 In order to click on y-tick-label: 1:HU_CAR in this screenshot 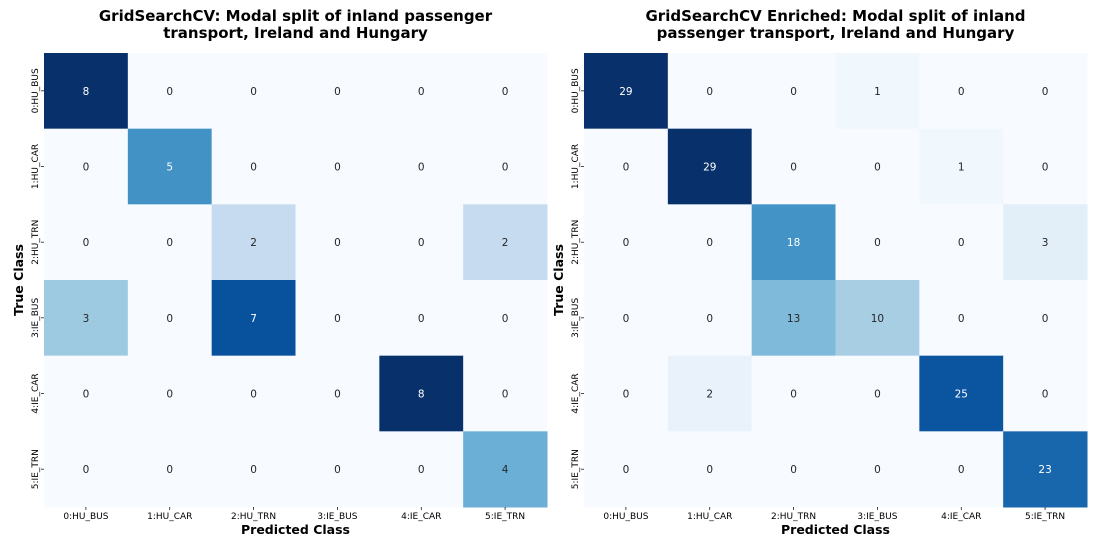, I will do `click(576, 166)`.